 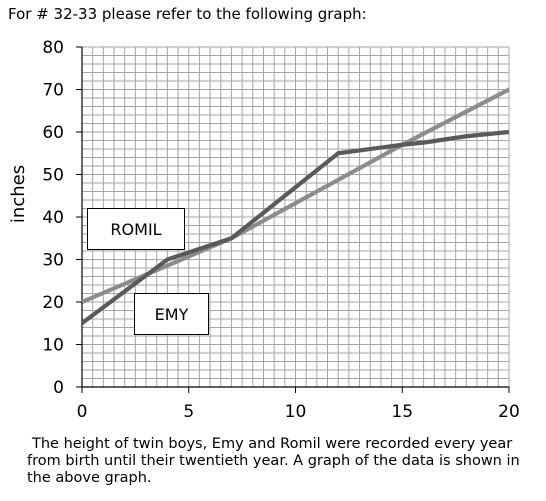 What do you see at coordinates (136, 229) in the screenshot?
I see `legend-label-romil: ROMIL` at bounding box center [136, 229].